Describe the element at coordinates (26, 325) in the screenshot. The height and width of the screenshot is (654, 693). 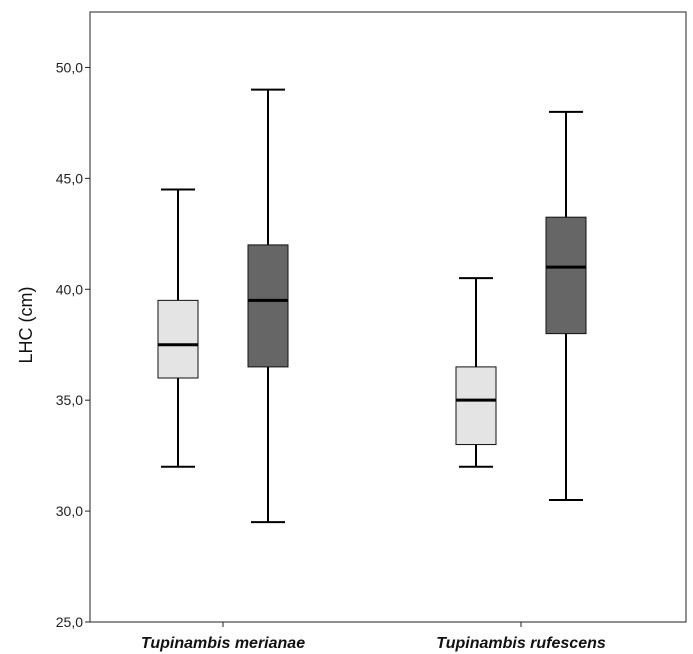
I see `y-axis-title: LHC (cm)` at that location.